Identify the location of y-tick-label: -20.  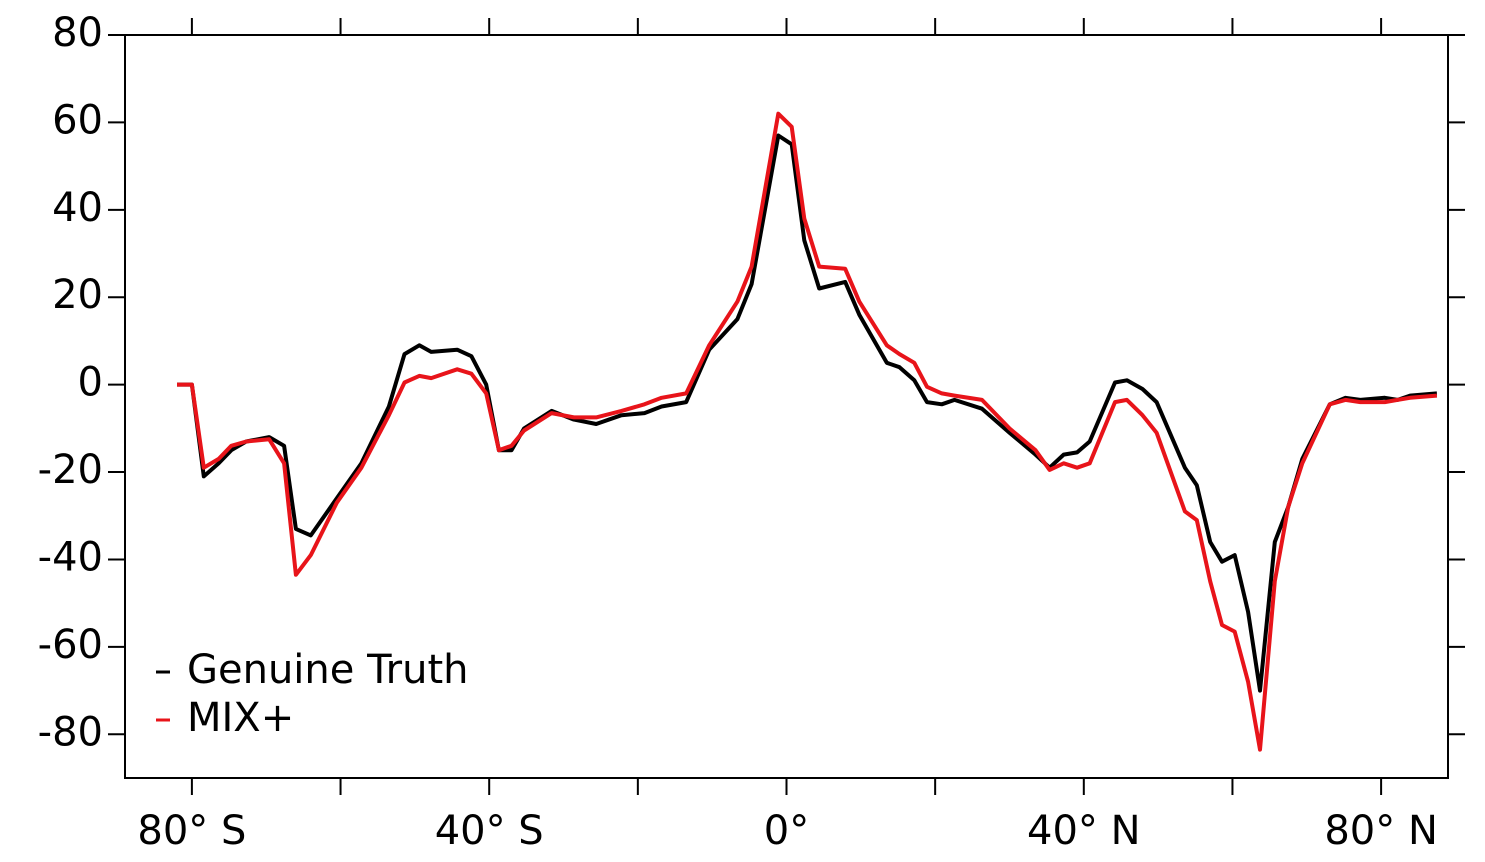
(70, 470).